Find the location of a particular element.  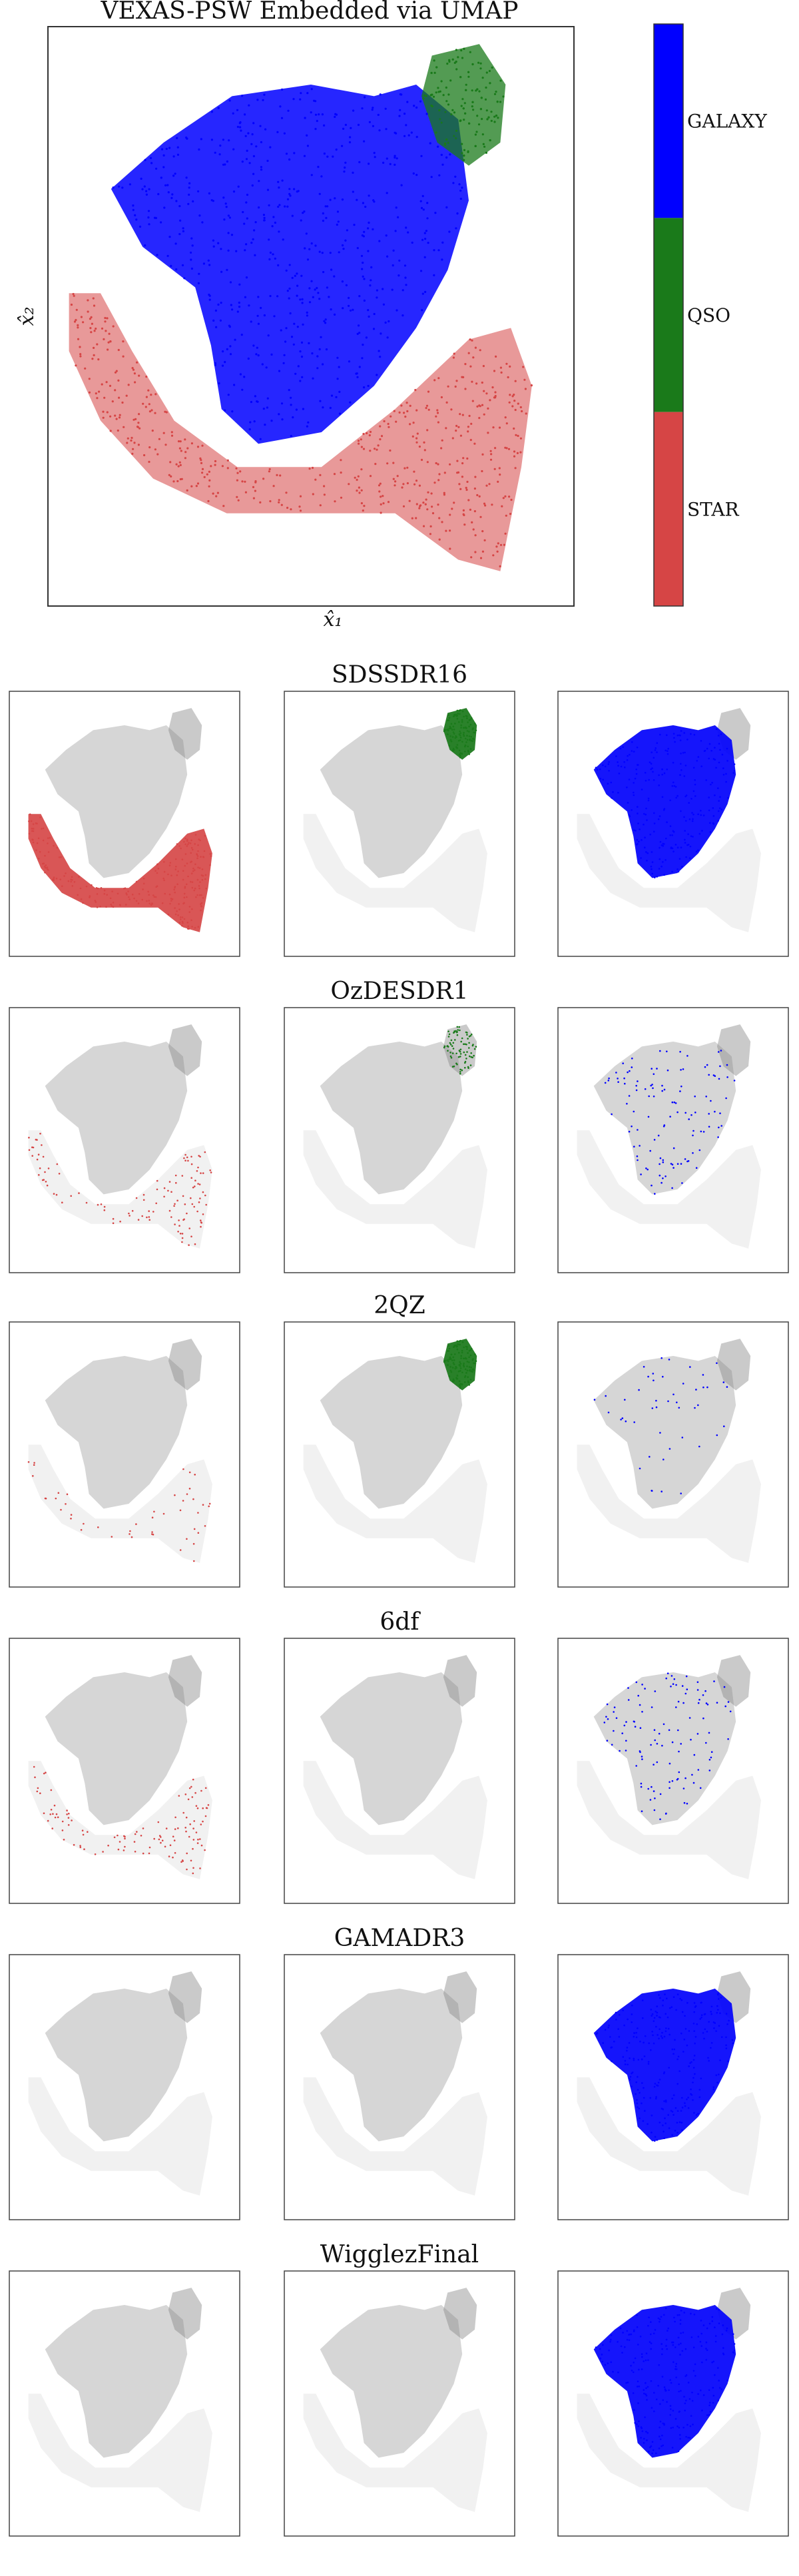

background-qso is located at coordinates (460, 2314).